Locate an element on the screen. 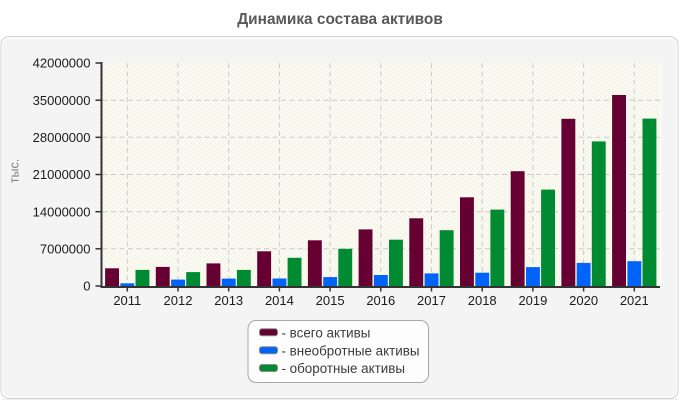 This screenshot has width=680, height=400. svg-text: 2011 is located at coordinates (127, 300).